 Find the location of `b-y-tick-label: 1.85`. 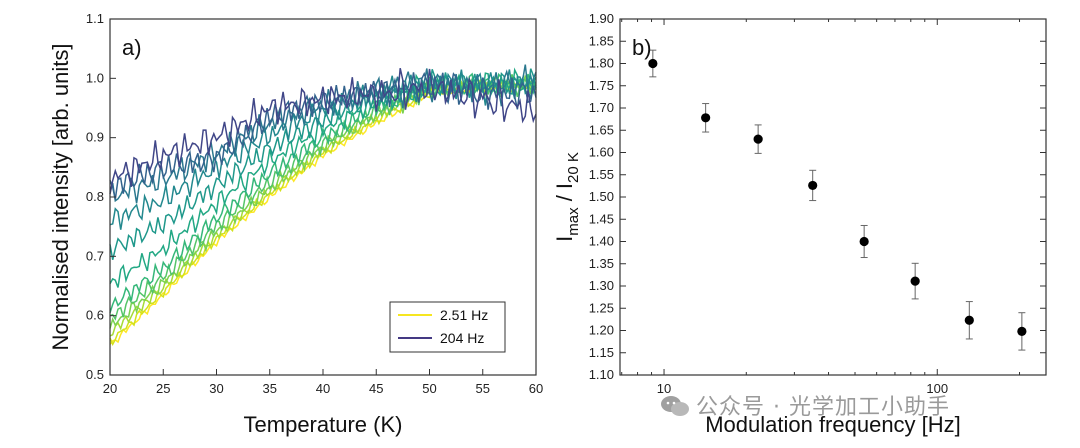

b-y-tick-label: 1.85 is located at coordinates (601, 40).